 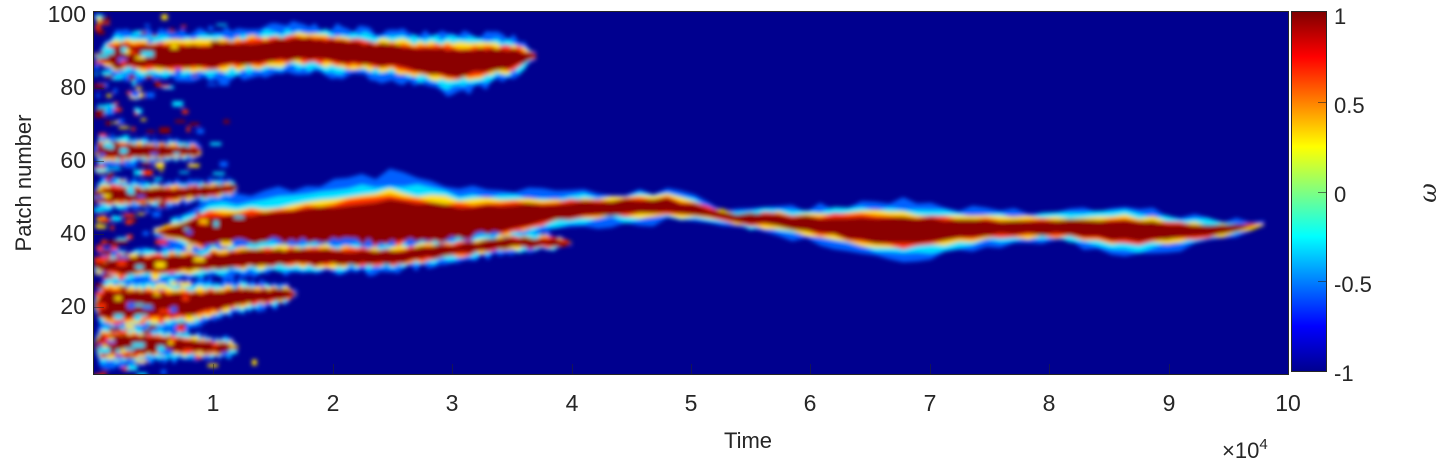 I want to click on colorbar, so click(x=1309, y=191).